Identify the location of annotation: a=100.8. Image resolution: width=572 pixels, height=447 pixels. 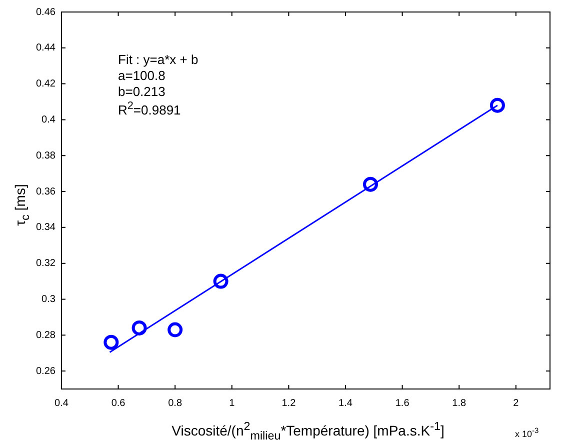
(142, 75).